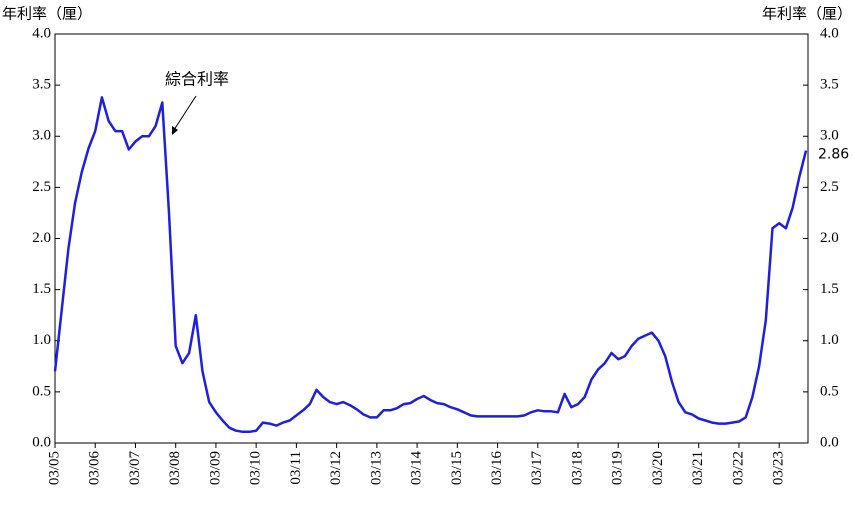  I want to click on y2-tick-label: 1.0, so click(829, 340).